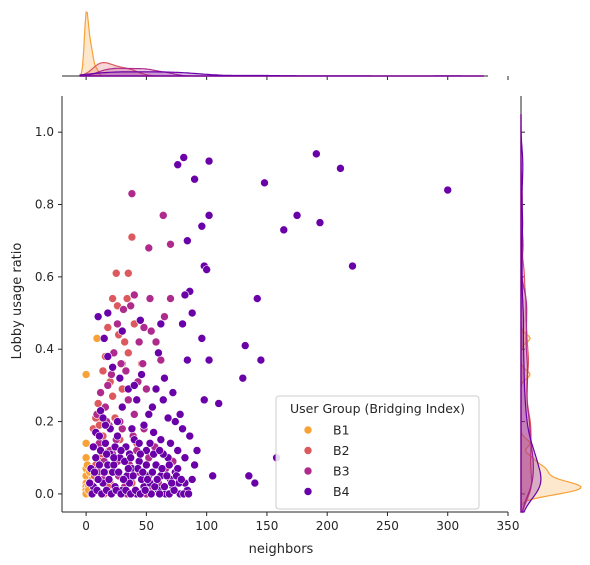 Image resolution: width=590 pixels, height=565 pixels. I want to click on x-tick-label: 350, so click(508, 526).